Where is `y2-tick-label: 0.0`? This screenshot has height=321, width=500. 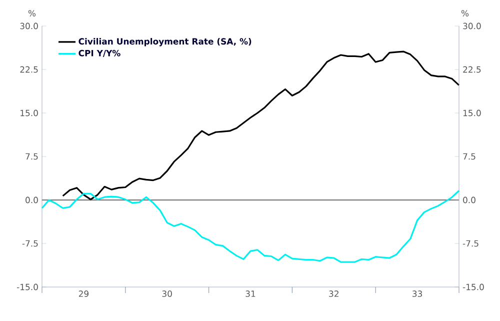
y2-tick-label: 0.0 is located at coordinates (469, 200).